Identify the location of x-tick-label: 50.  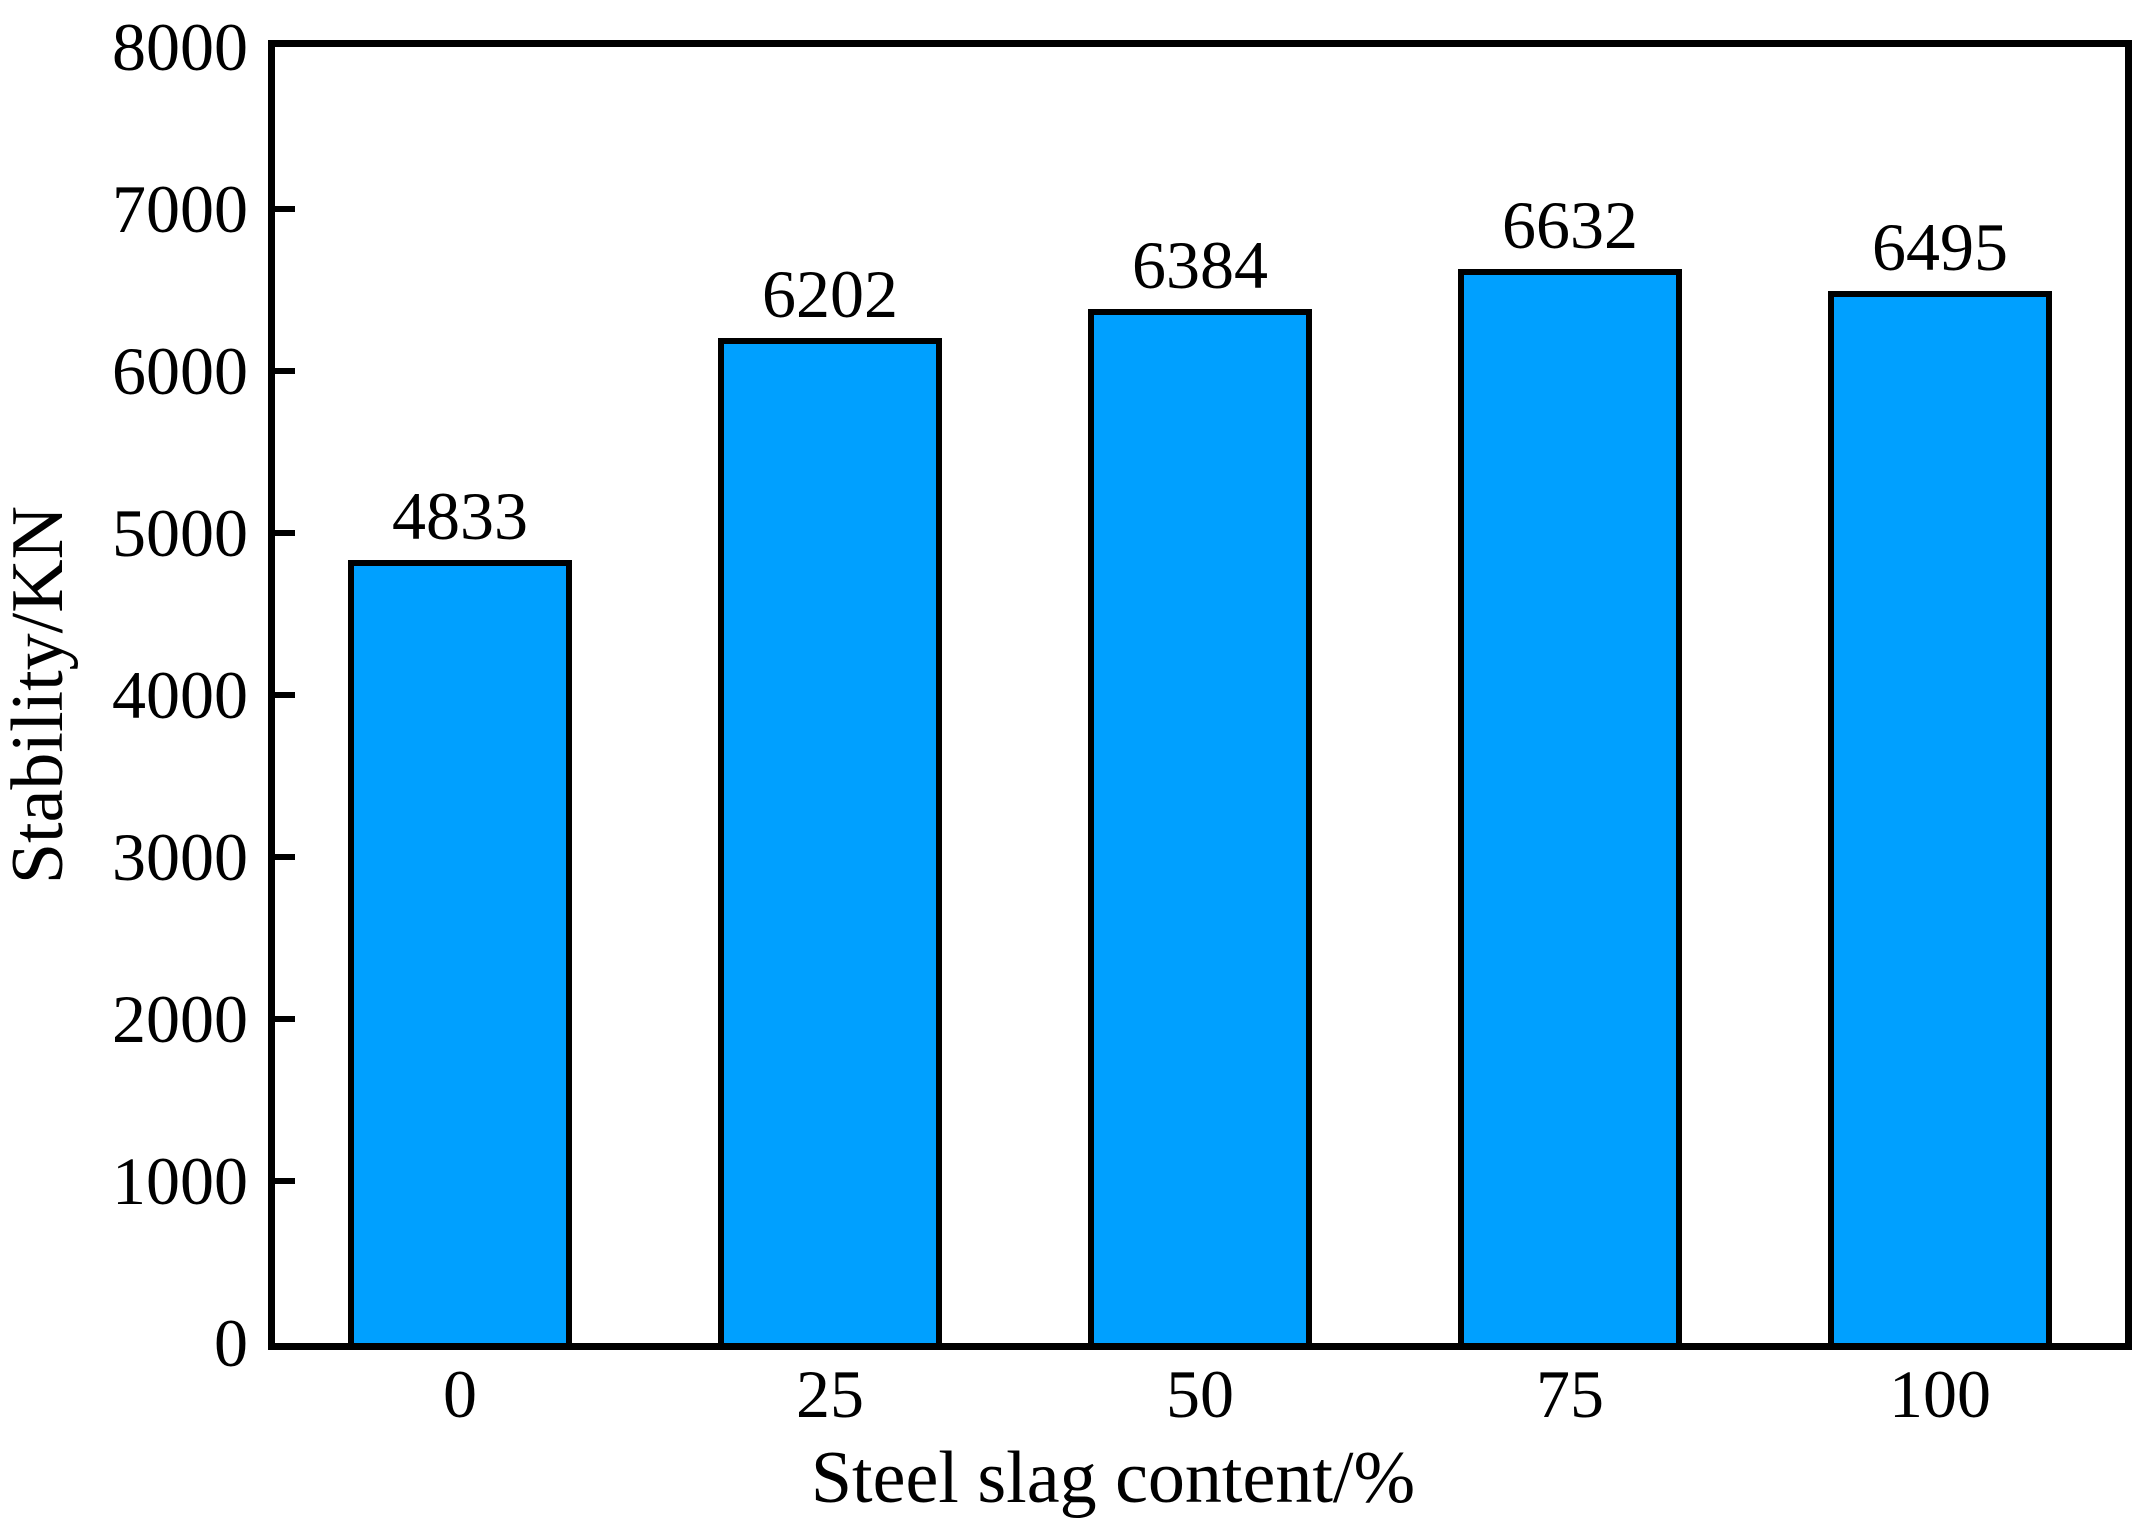
(1200, 1394).